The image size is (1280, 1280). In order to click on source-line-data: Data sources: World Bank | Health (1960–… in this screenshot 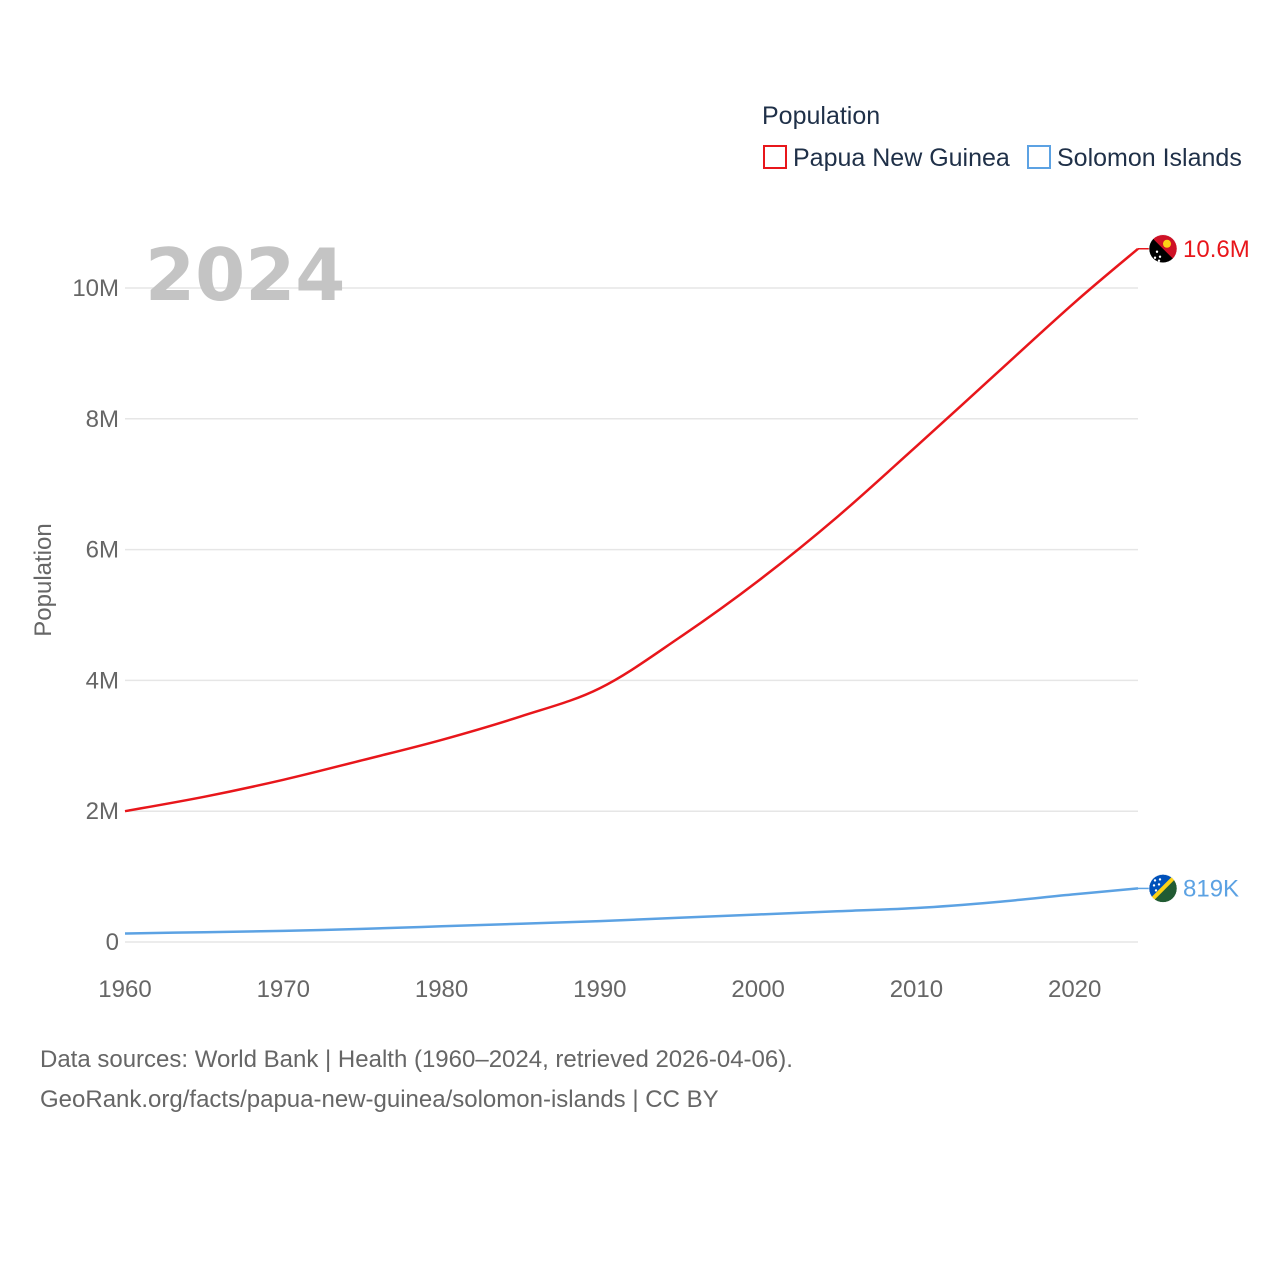, I will do `click(416, 1059)`.